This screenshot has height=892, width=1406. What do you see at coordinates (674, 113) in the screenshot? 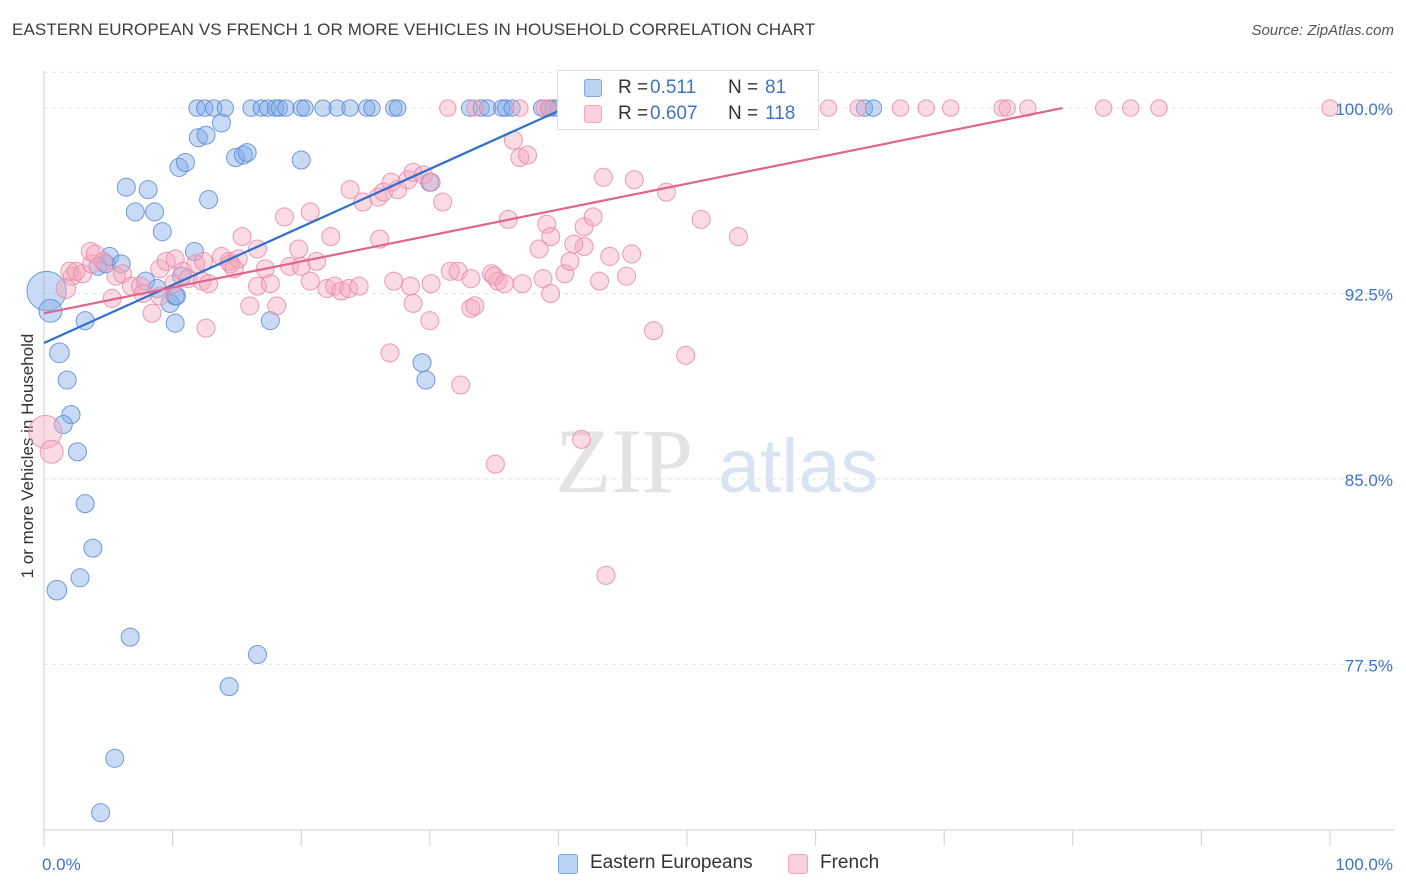
I see `legend-r-value-french: 0.607` at bounding box center [674, 113].